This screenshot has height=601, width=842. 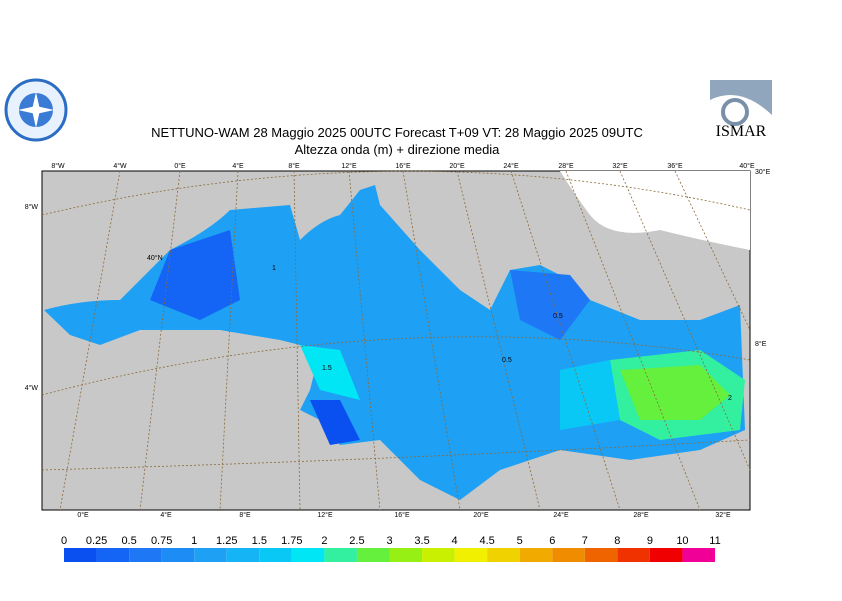 I want to click on colorbar-label: 4.5, so click(x=487, y=541).